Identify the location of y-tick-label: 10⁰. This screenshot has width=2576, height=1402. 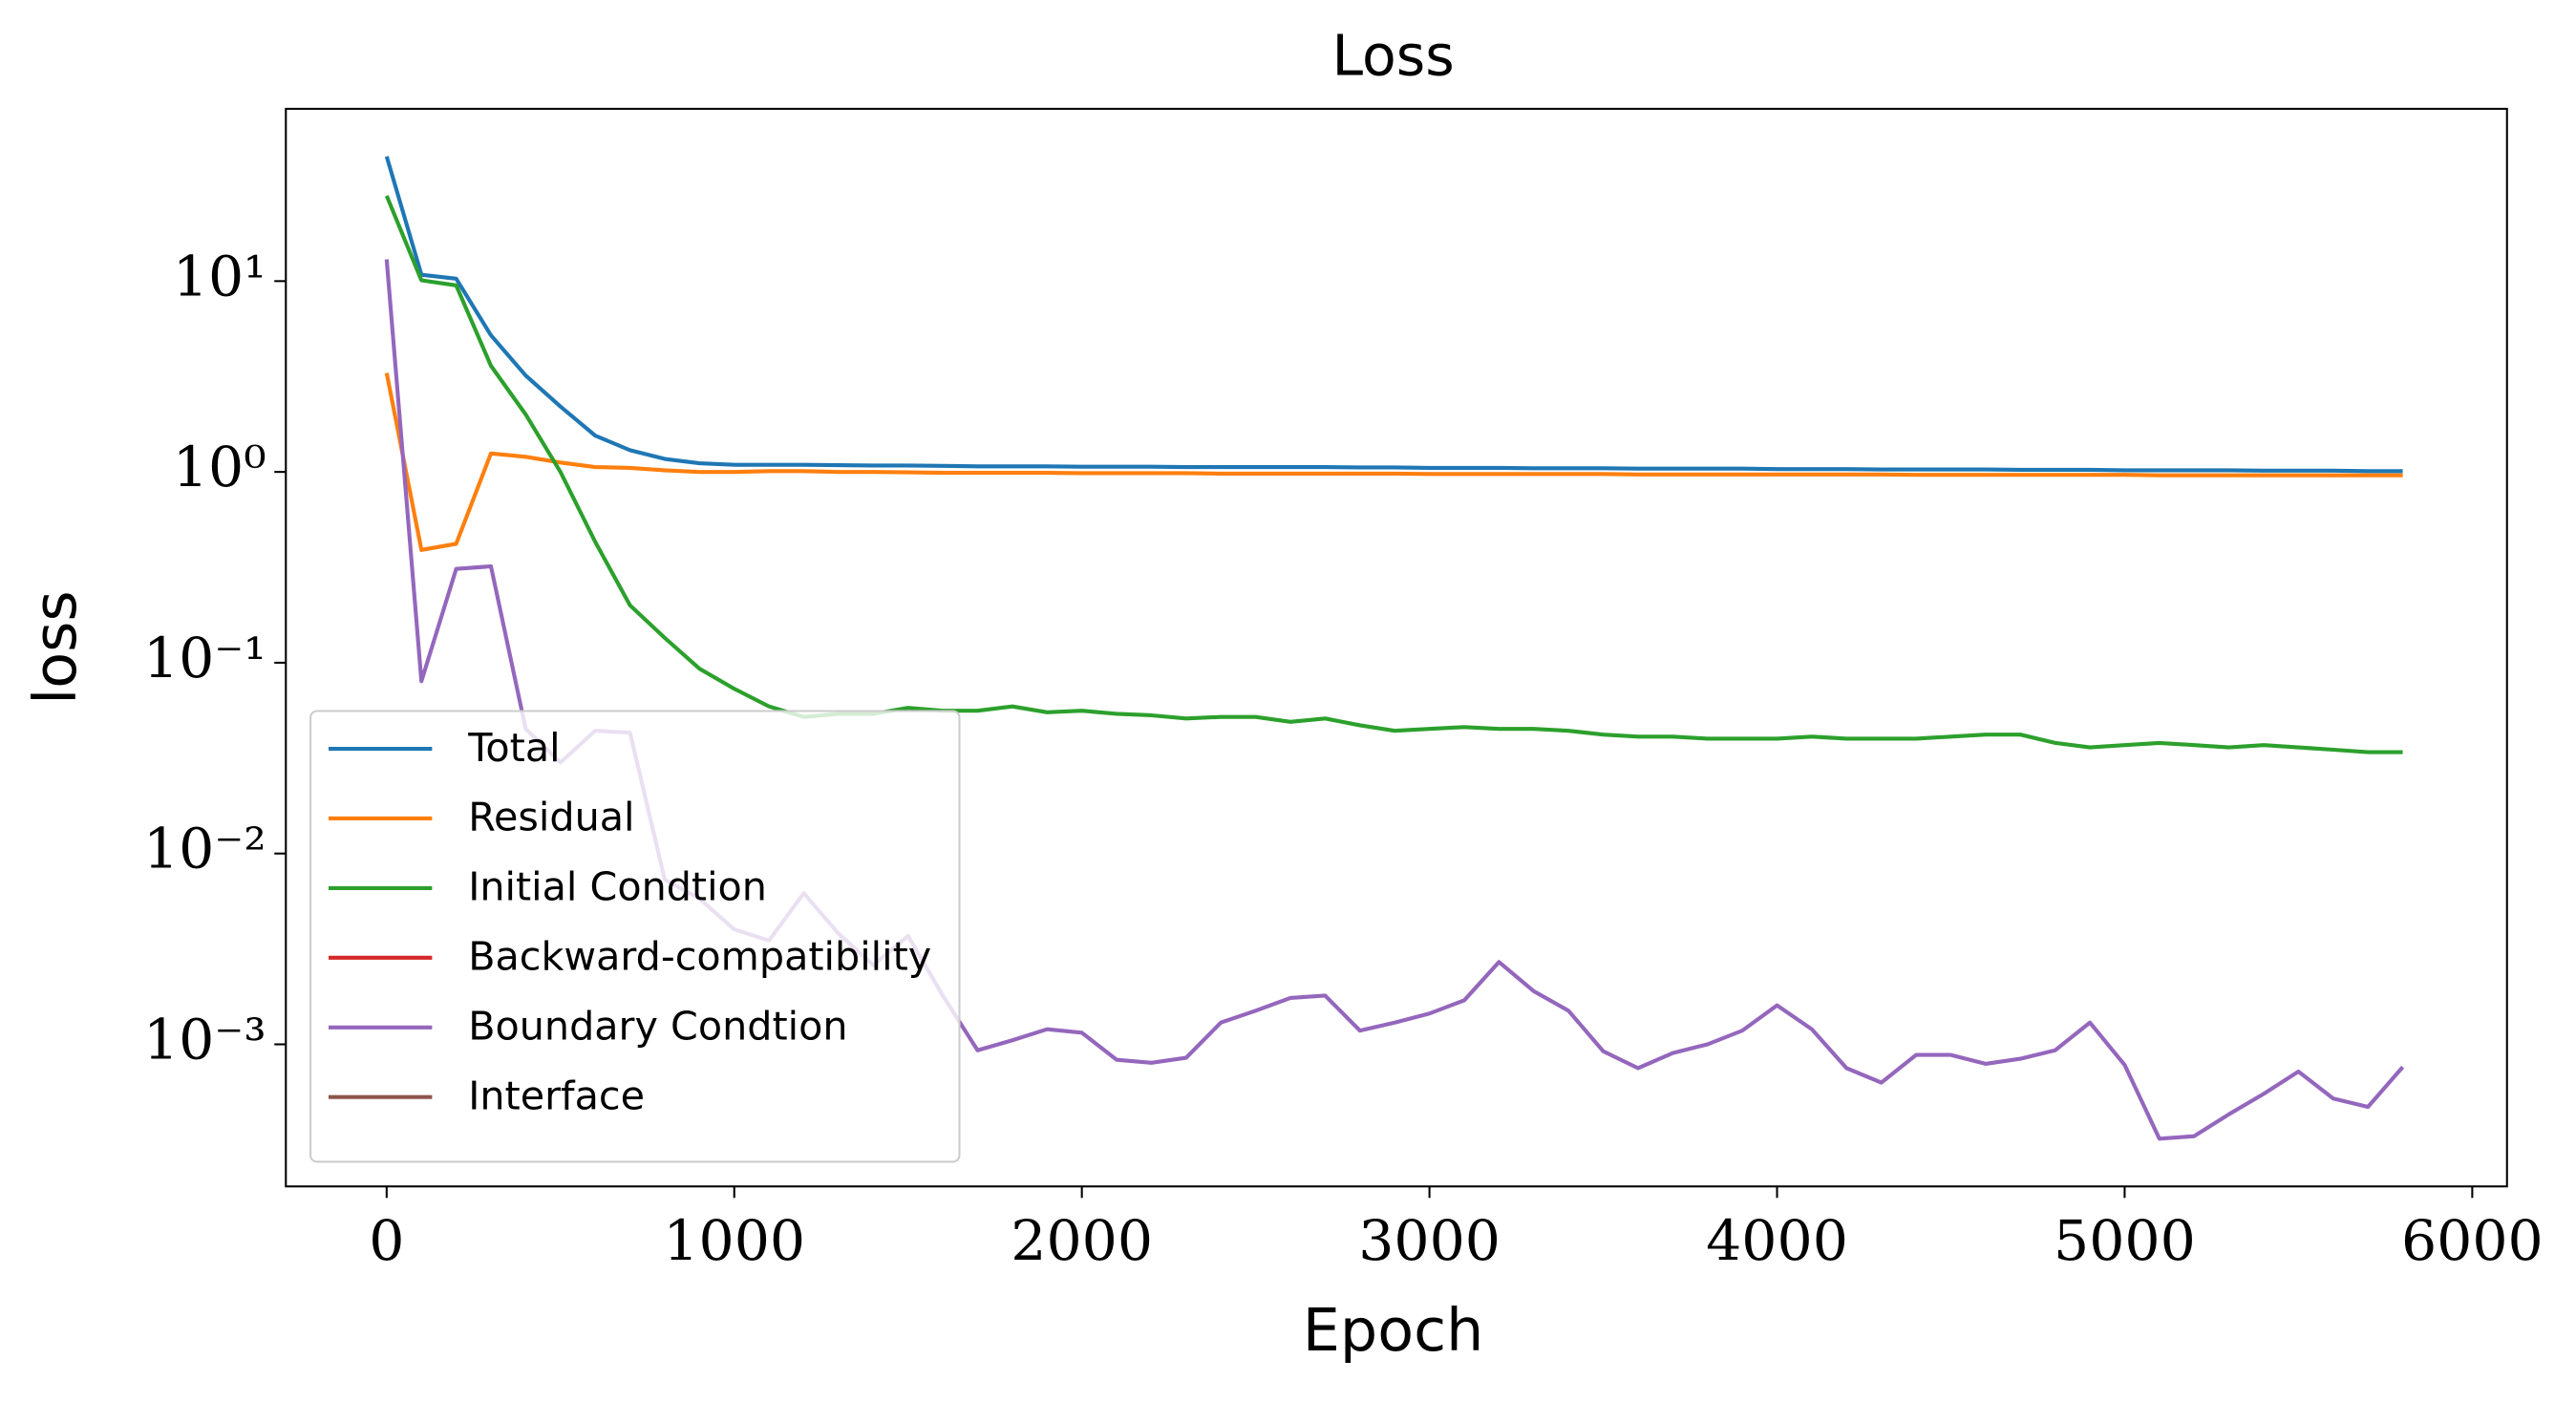
(219, 467).